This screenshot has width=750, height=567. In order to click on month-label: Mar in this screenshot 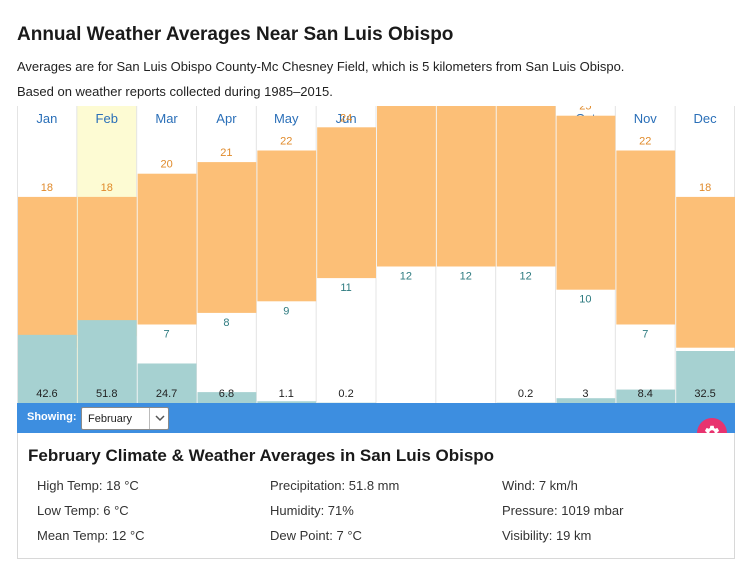, I will do `click(166, 118)`.